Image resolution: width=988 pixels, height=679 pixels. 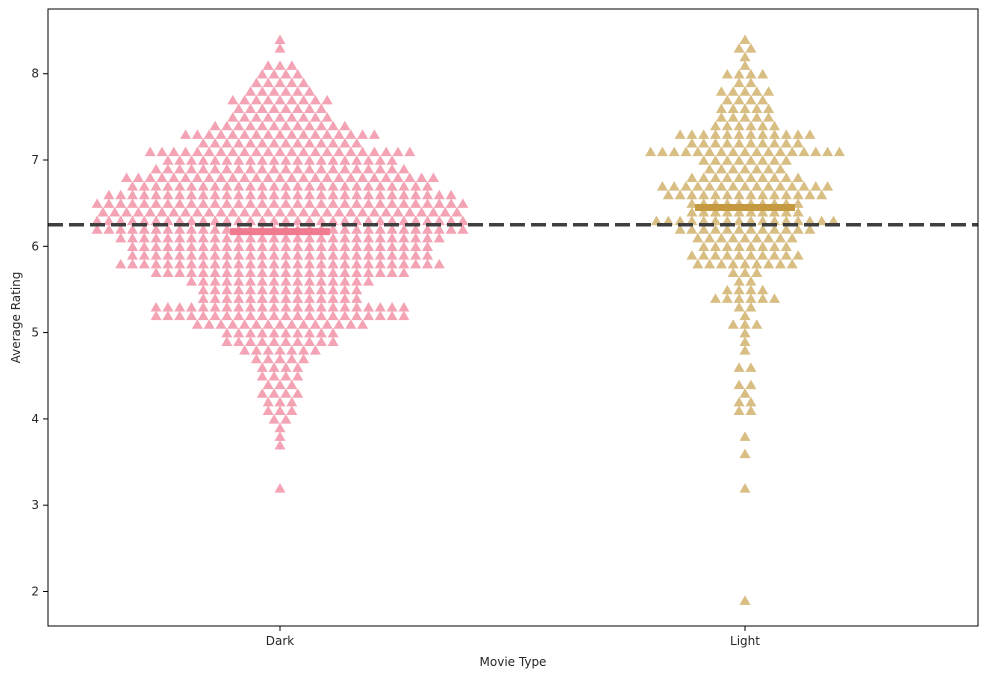 What do you see at coordinates (35, 246) in the screenshot?
I see `y-tick-label: 6` at bounding box center [35, 246].